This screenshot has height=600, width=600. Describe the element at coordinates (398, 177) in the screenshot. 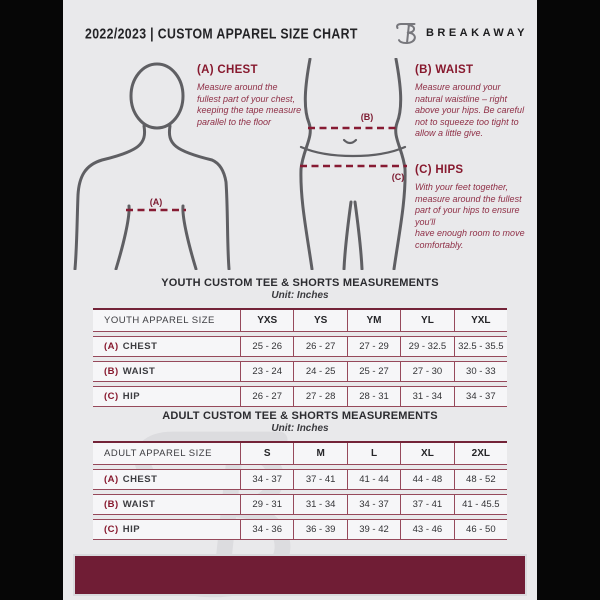

I see `hips-marker-label: (C)` at that location.